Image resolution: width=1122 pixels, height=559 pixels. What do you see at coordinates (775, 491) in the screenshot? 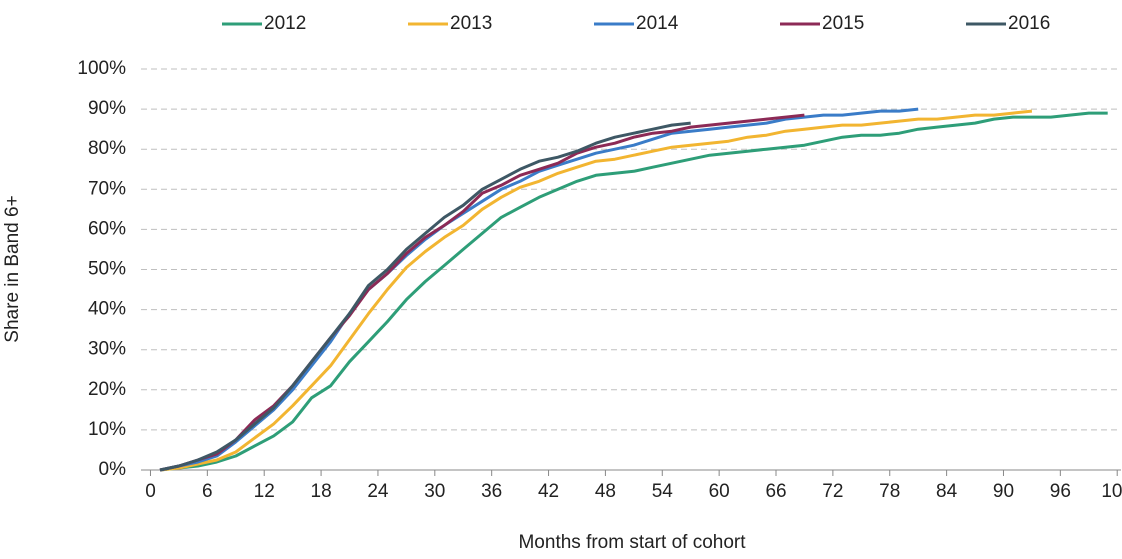
I see `x-tick-label: 66` at bounding box center [775, 491].